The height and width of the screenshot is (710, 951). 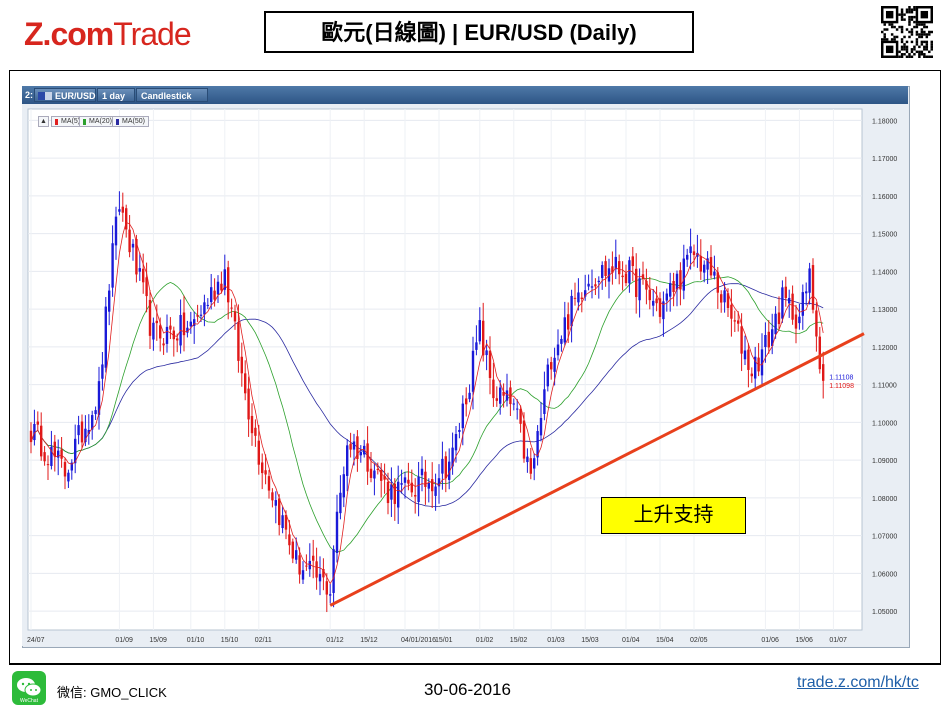 What do you see at coordinates (858, 682) in the screenshot?
I see `site-link: trade.z.com/hk/tc` at bounding box center [858, 682].